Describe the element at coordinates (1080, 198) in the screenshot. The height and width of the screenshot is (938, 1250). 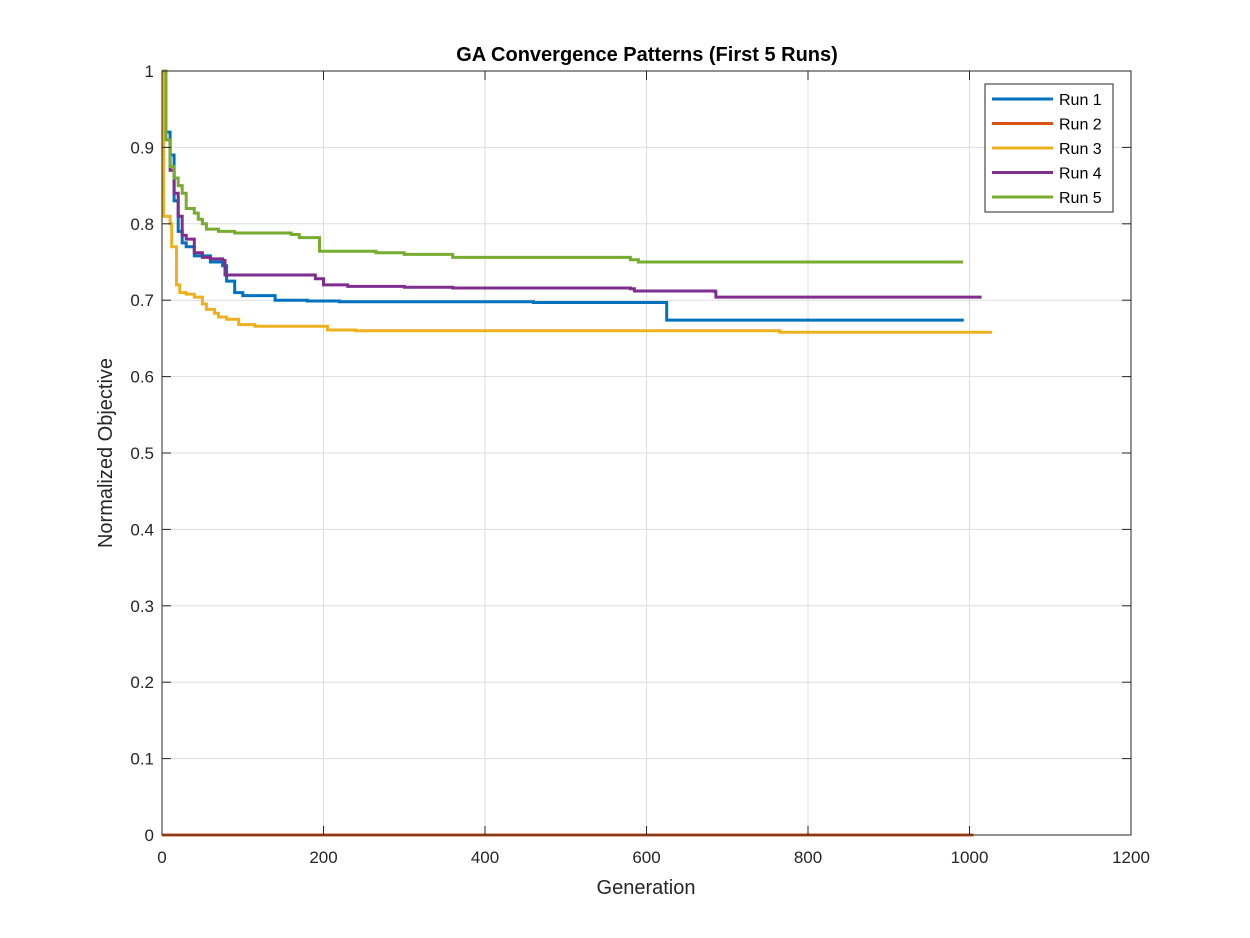
I see `legend-entry-label: Run 5` at that location.